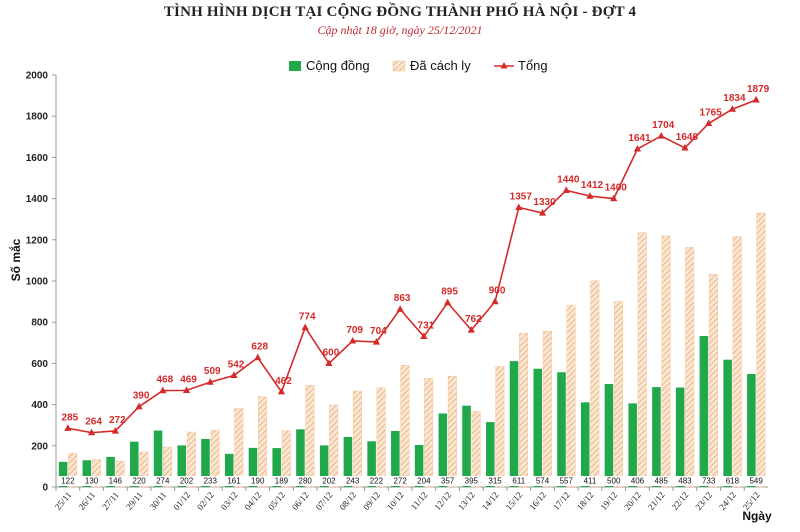 This screenshot has width=800, height=532. I want to click on x-tick-label: 14/12, so click(490, 501).